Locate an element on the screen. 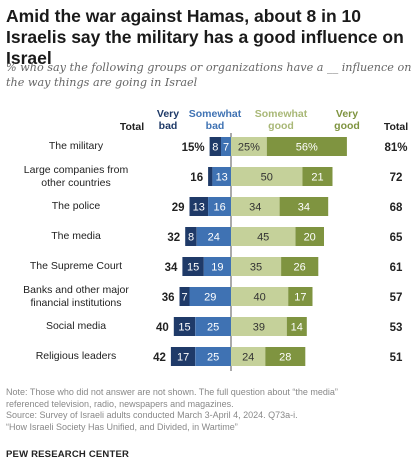 The height and width of the screenshot is (474, 420). bar-value-label: 28 is located at coordinates (285, 358).